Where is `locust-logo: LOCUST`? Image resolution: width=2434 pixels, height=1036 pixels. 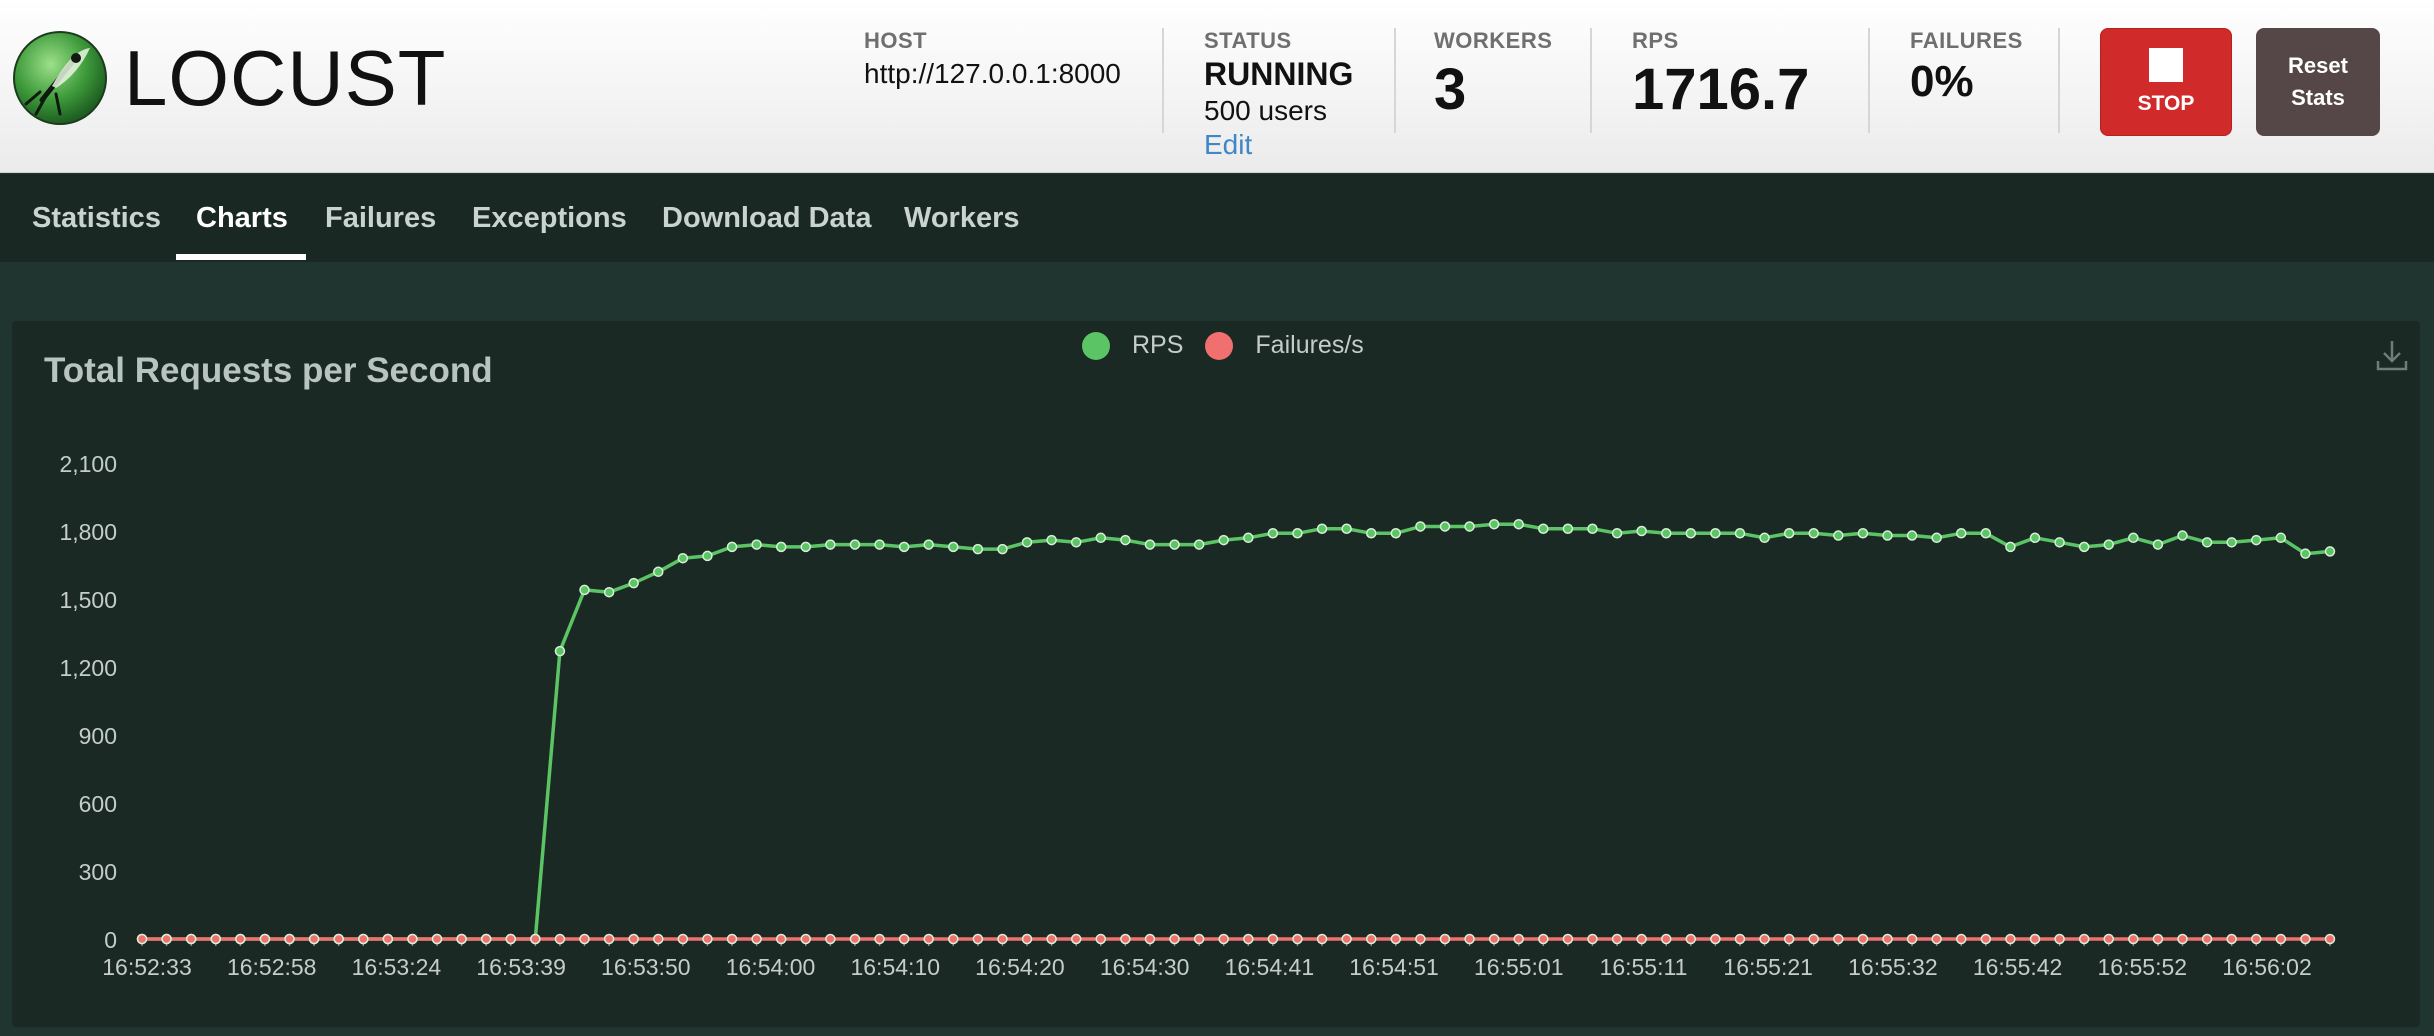 locust-logo: LOCUST is located at coordinates (229, 78).